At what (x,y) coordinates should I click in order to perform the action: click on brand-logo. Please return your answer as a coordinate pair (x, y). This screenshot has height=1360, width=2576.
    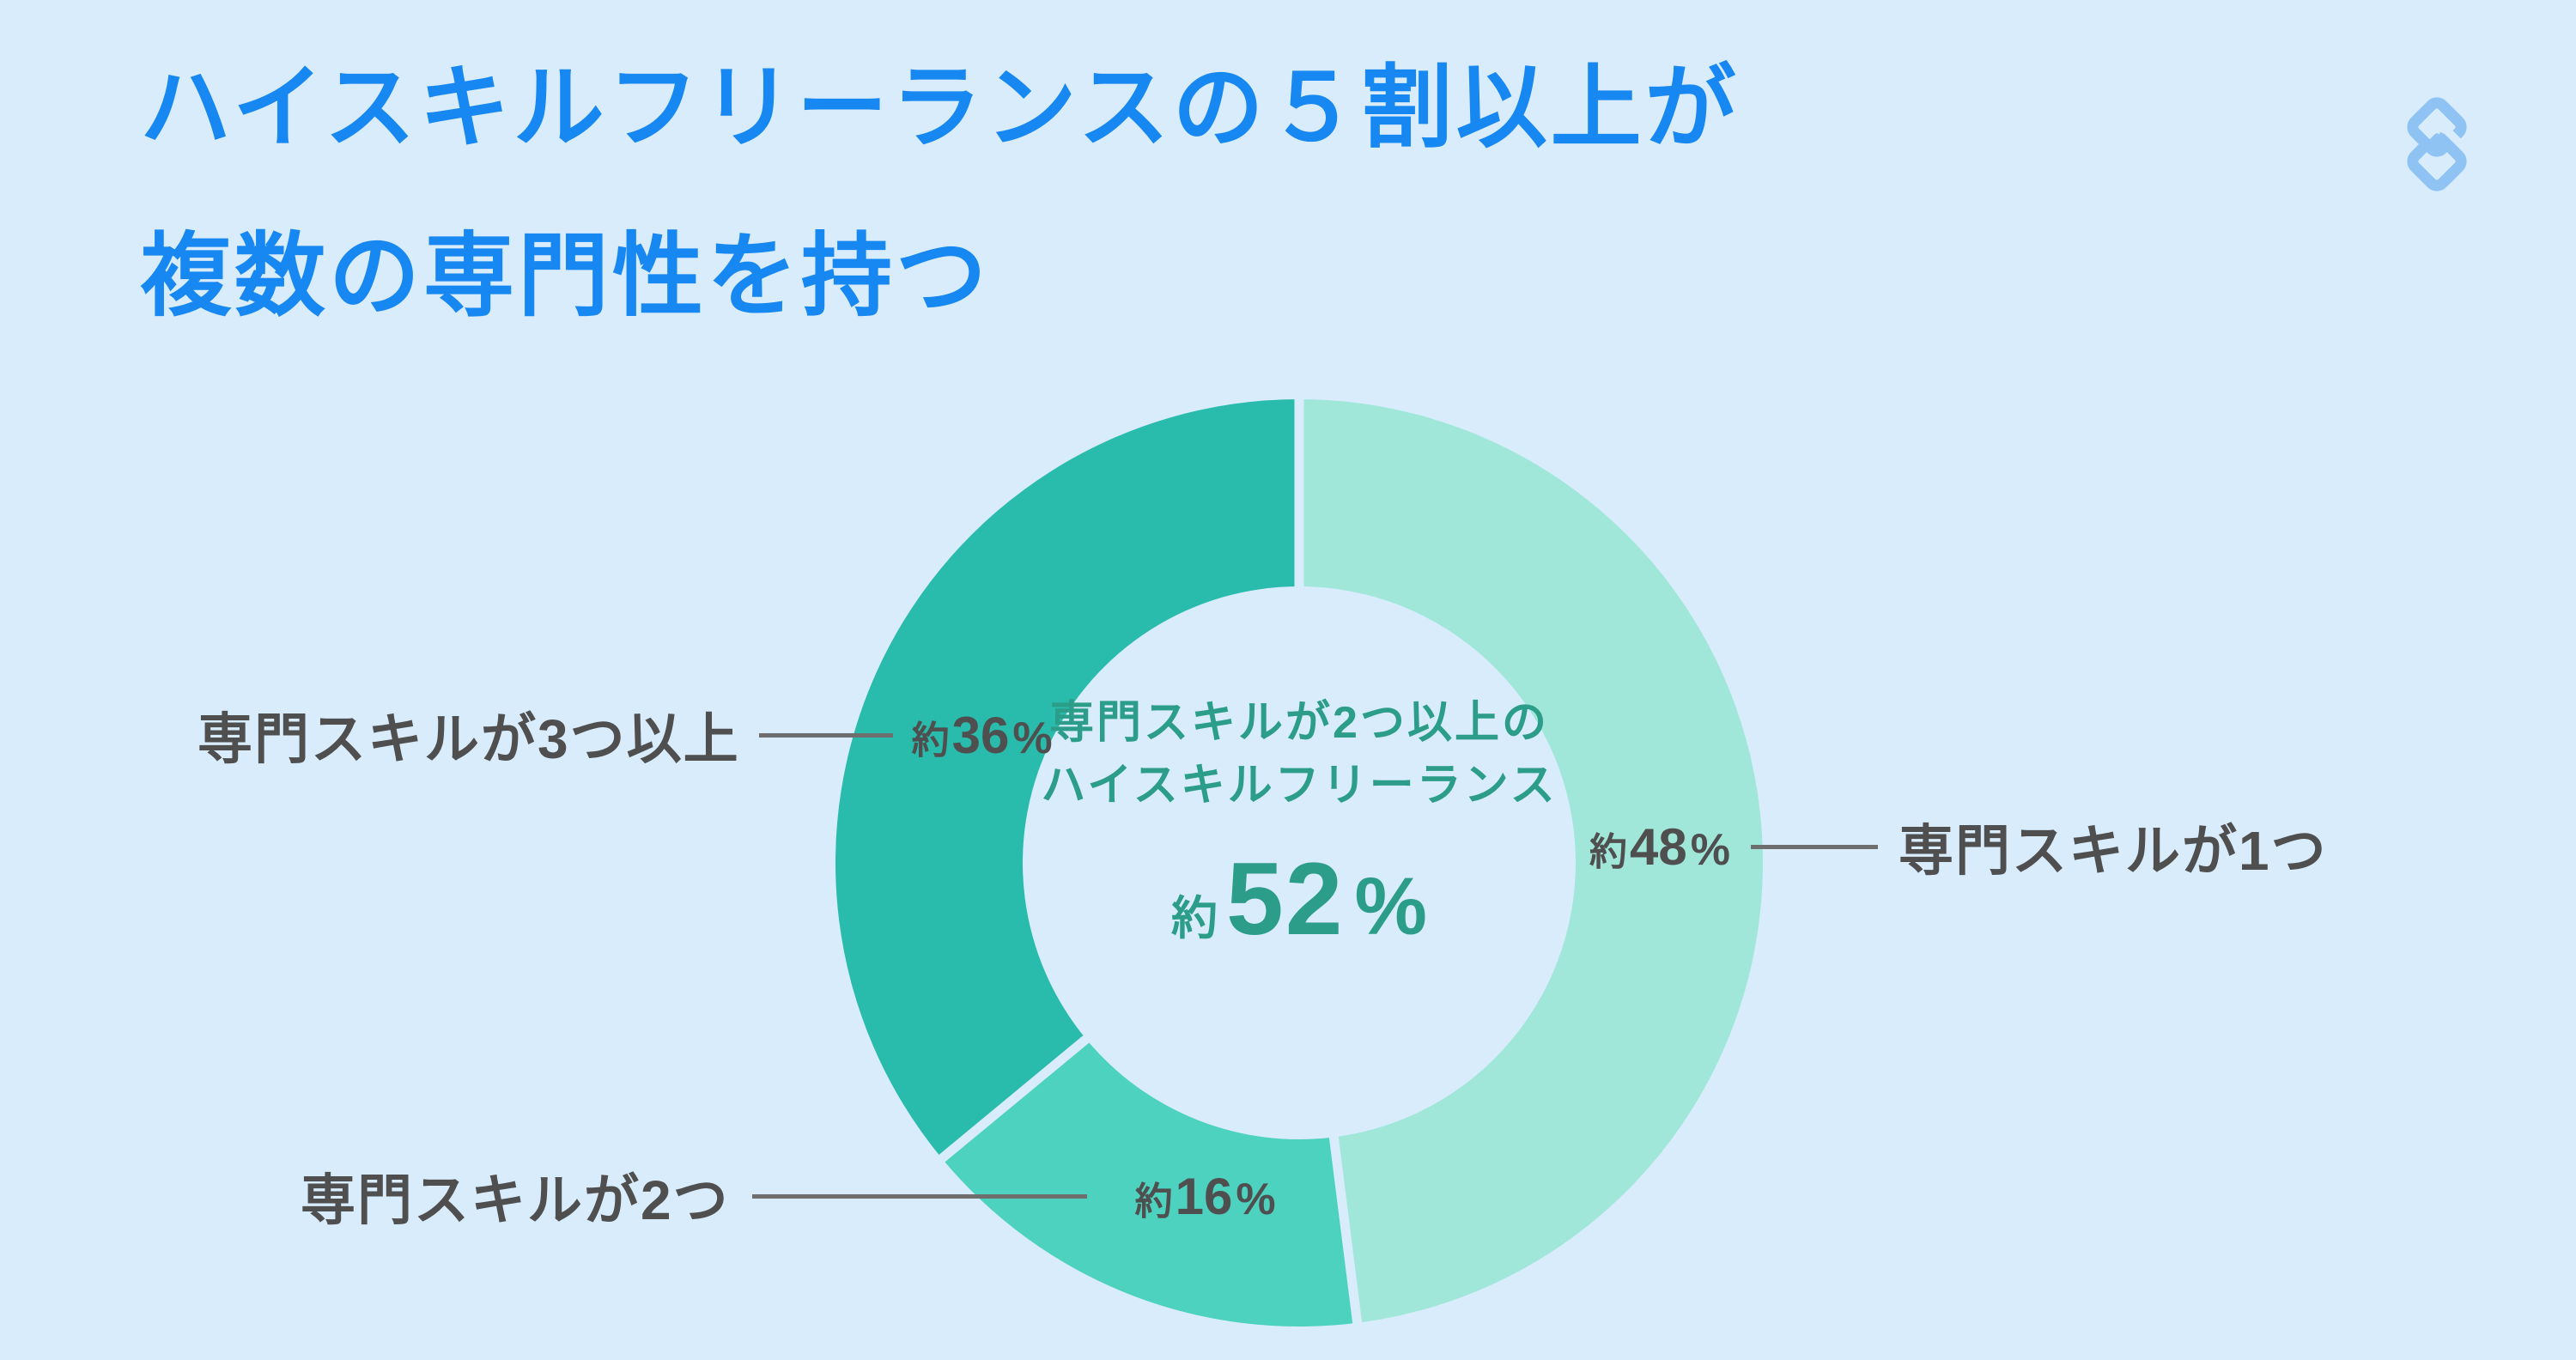
    Looking at the image, I should click on (2437, 144).